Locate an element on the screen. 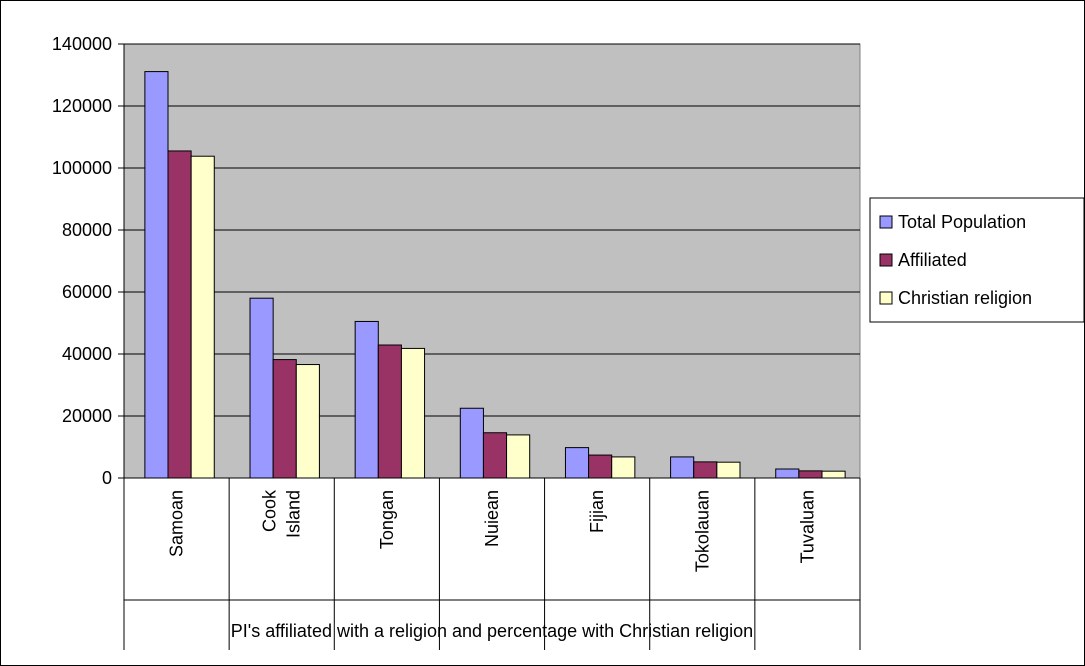 This screenshot has height=666, width=1085. legend-label: Affiliated is located at coordinates (932, 260).